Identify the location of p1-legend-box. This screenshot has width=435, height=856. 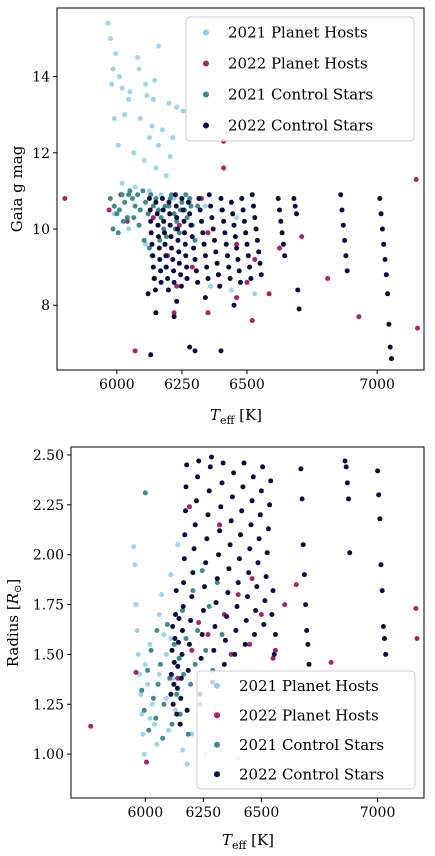
(306, 730).